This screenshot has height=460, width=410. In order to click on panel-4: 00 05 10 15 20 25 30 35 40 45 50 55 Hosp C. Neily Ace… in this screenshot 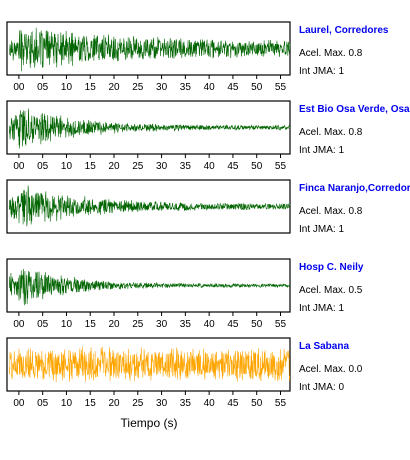, I will do `click(185, 294)`.